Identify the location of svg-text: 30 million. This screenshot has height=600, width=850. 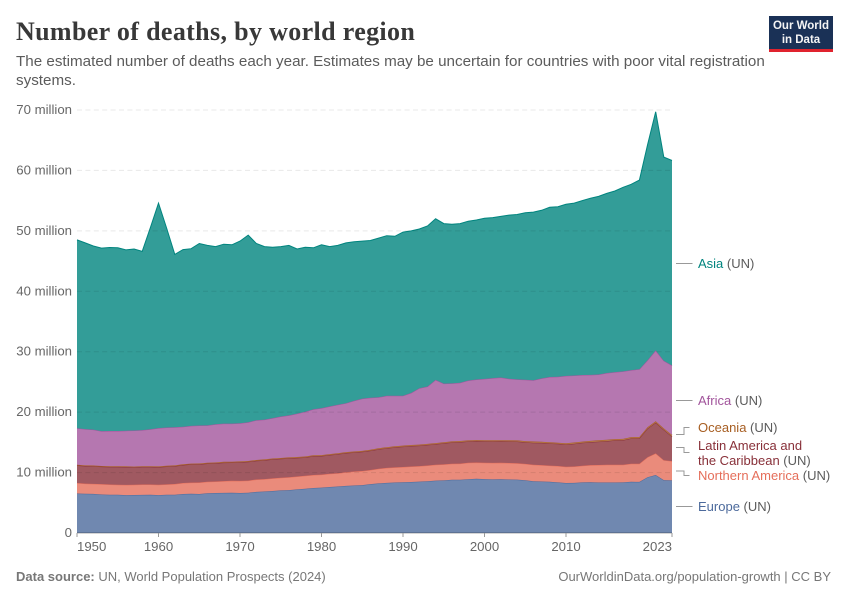
(44, 351).